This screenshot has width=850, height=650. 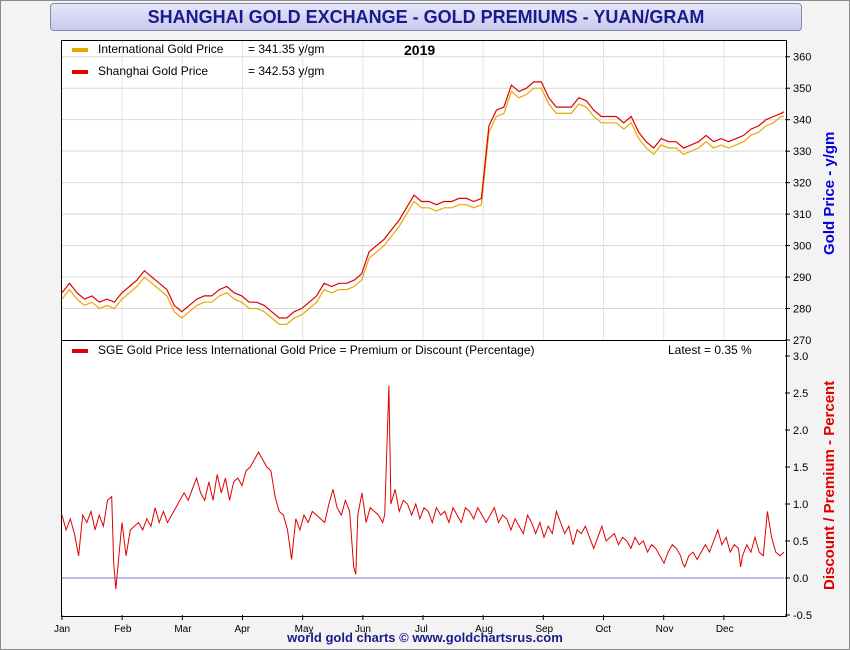 What do you see at coordinates (161, 49) in the screenshot?
I see `legend-international-label: International Gold Price` at bounding box center [161, 49].